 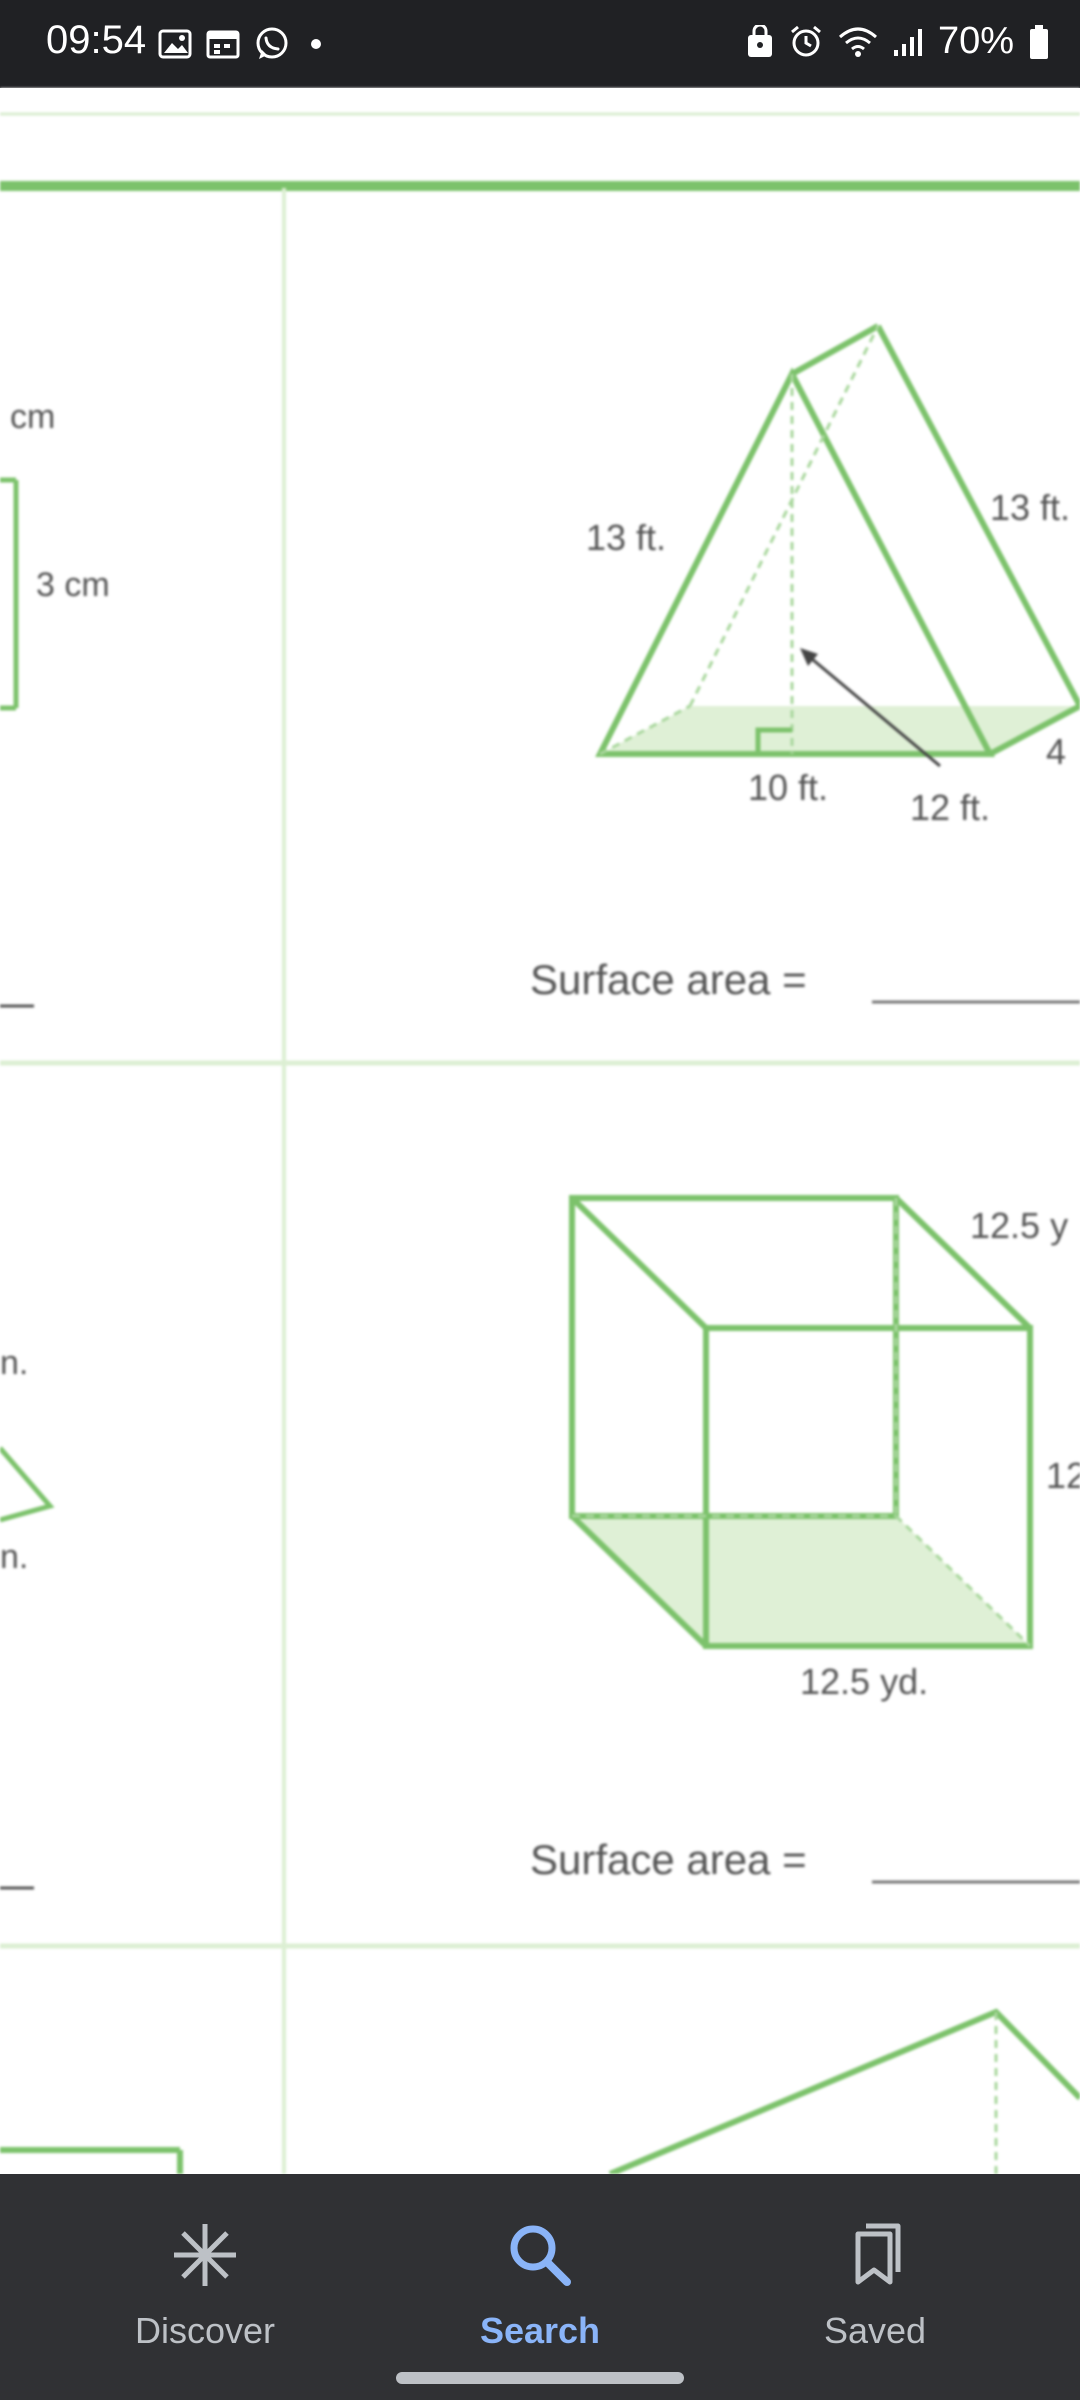 I want to click on status-time: 09:54, so click(x=96, y=40).